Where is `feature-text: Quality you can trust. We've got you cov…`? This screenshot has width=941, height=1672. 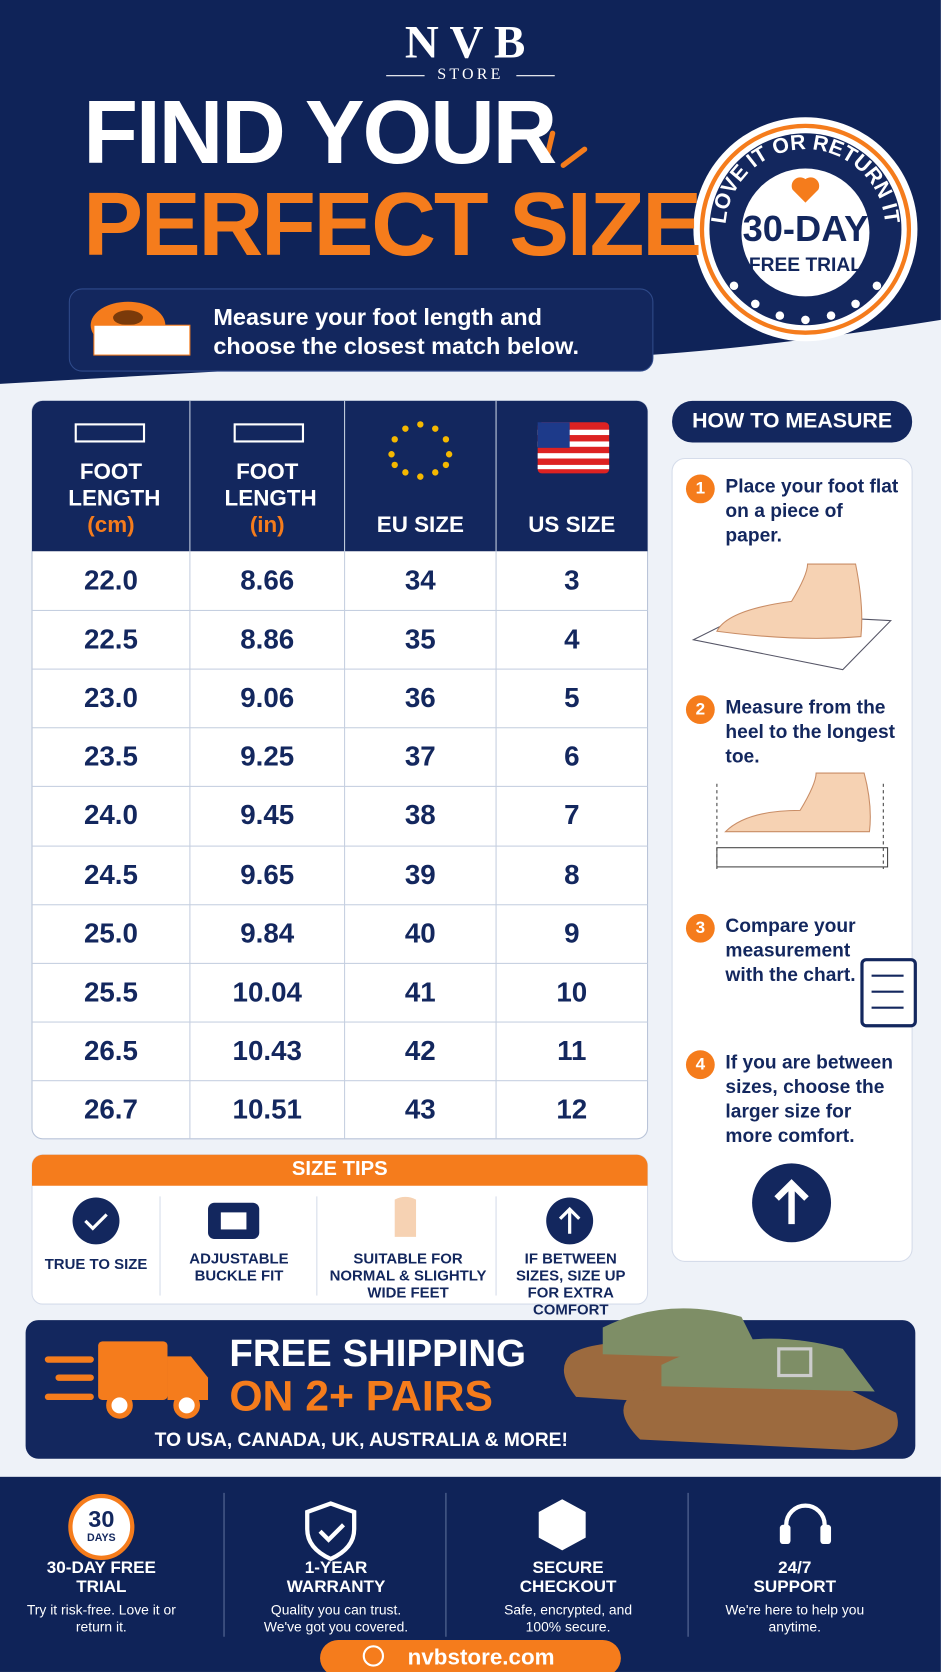 feature-text: Quality you can trust. We've got you cov… is located at coordinates (336, 1618).